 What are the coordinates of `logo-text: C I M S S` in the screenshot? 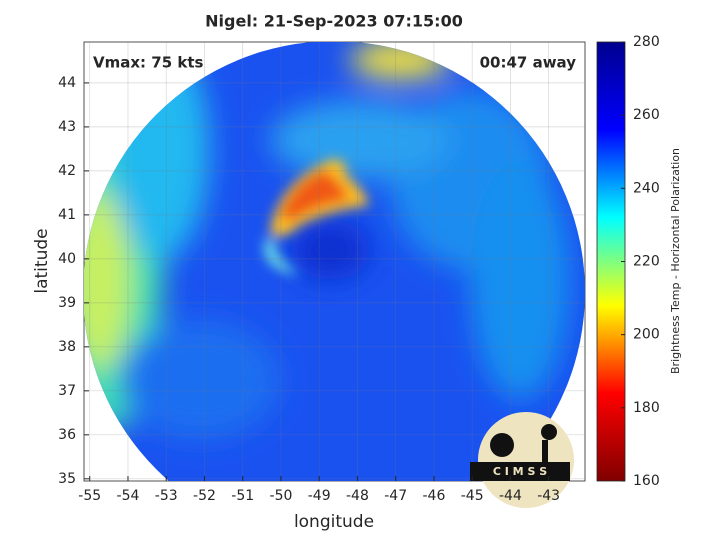 It's located at (520, 471).